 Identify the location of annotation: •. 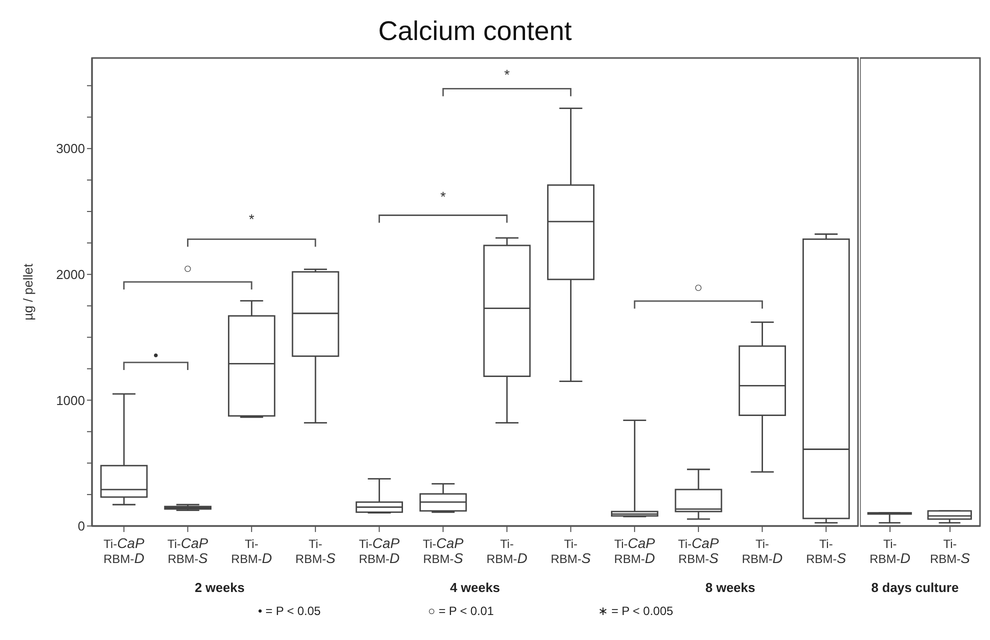
(155, 354).